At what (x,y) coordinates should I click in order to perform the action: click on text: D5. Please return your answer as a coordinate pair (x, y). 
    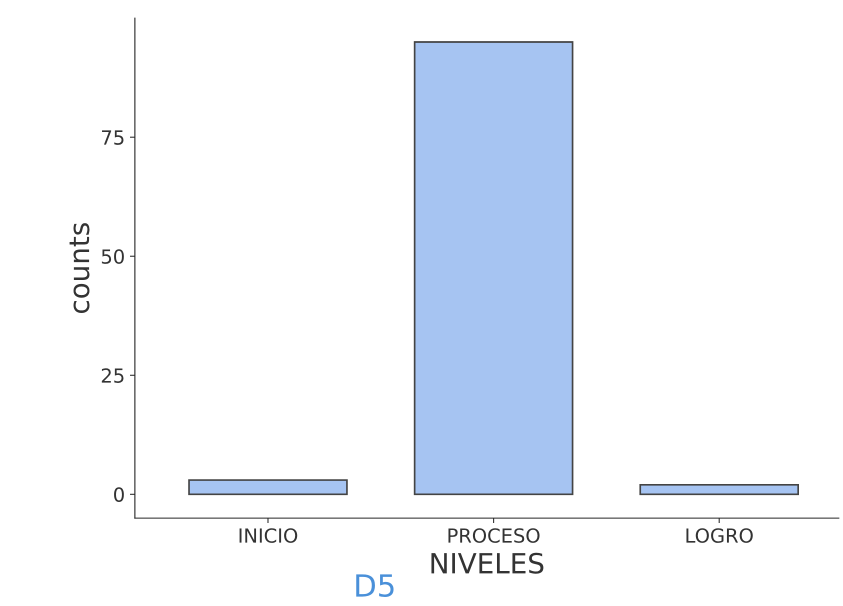
    Looking at the image, I should click on (375, 586).